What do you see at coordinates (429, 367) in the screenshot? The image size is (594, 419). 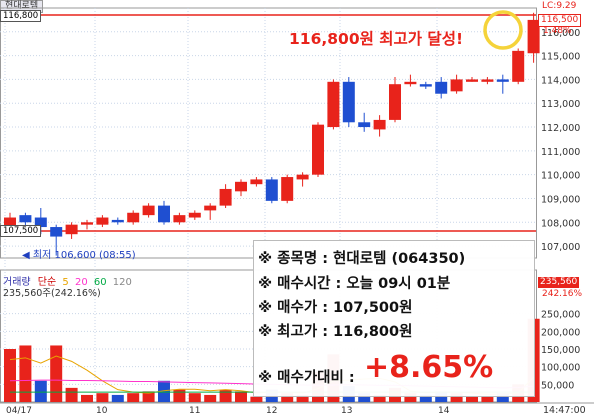 I see `info-return-value: +8.65%` at bounding box center [429, 367].